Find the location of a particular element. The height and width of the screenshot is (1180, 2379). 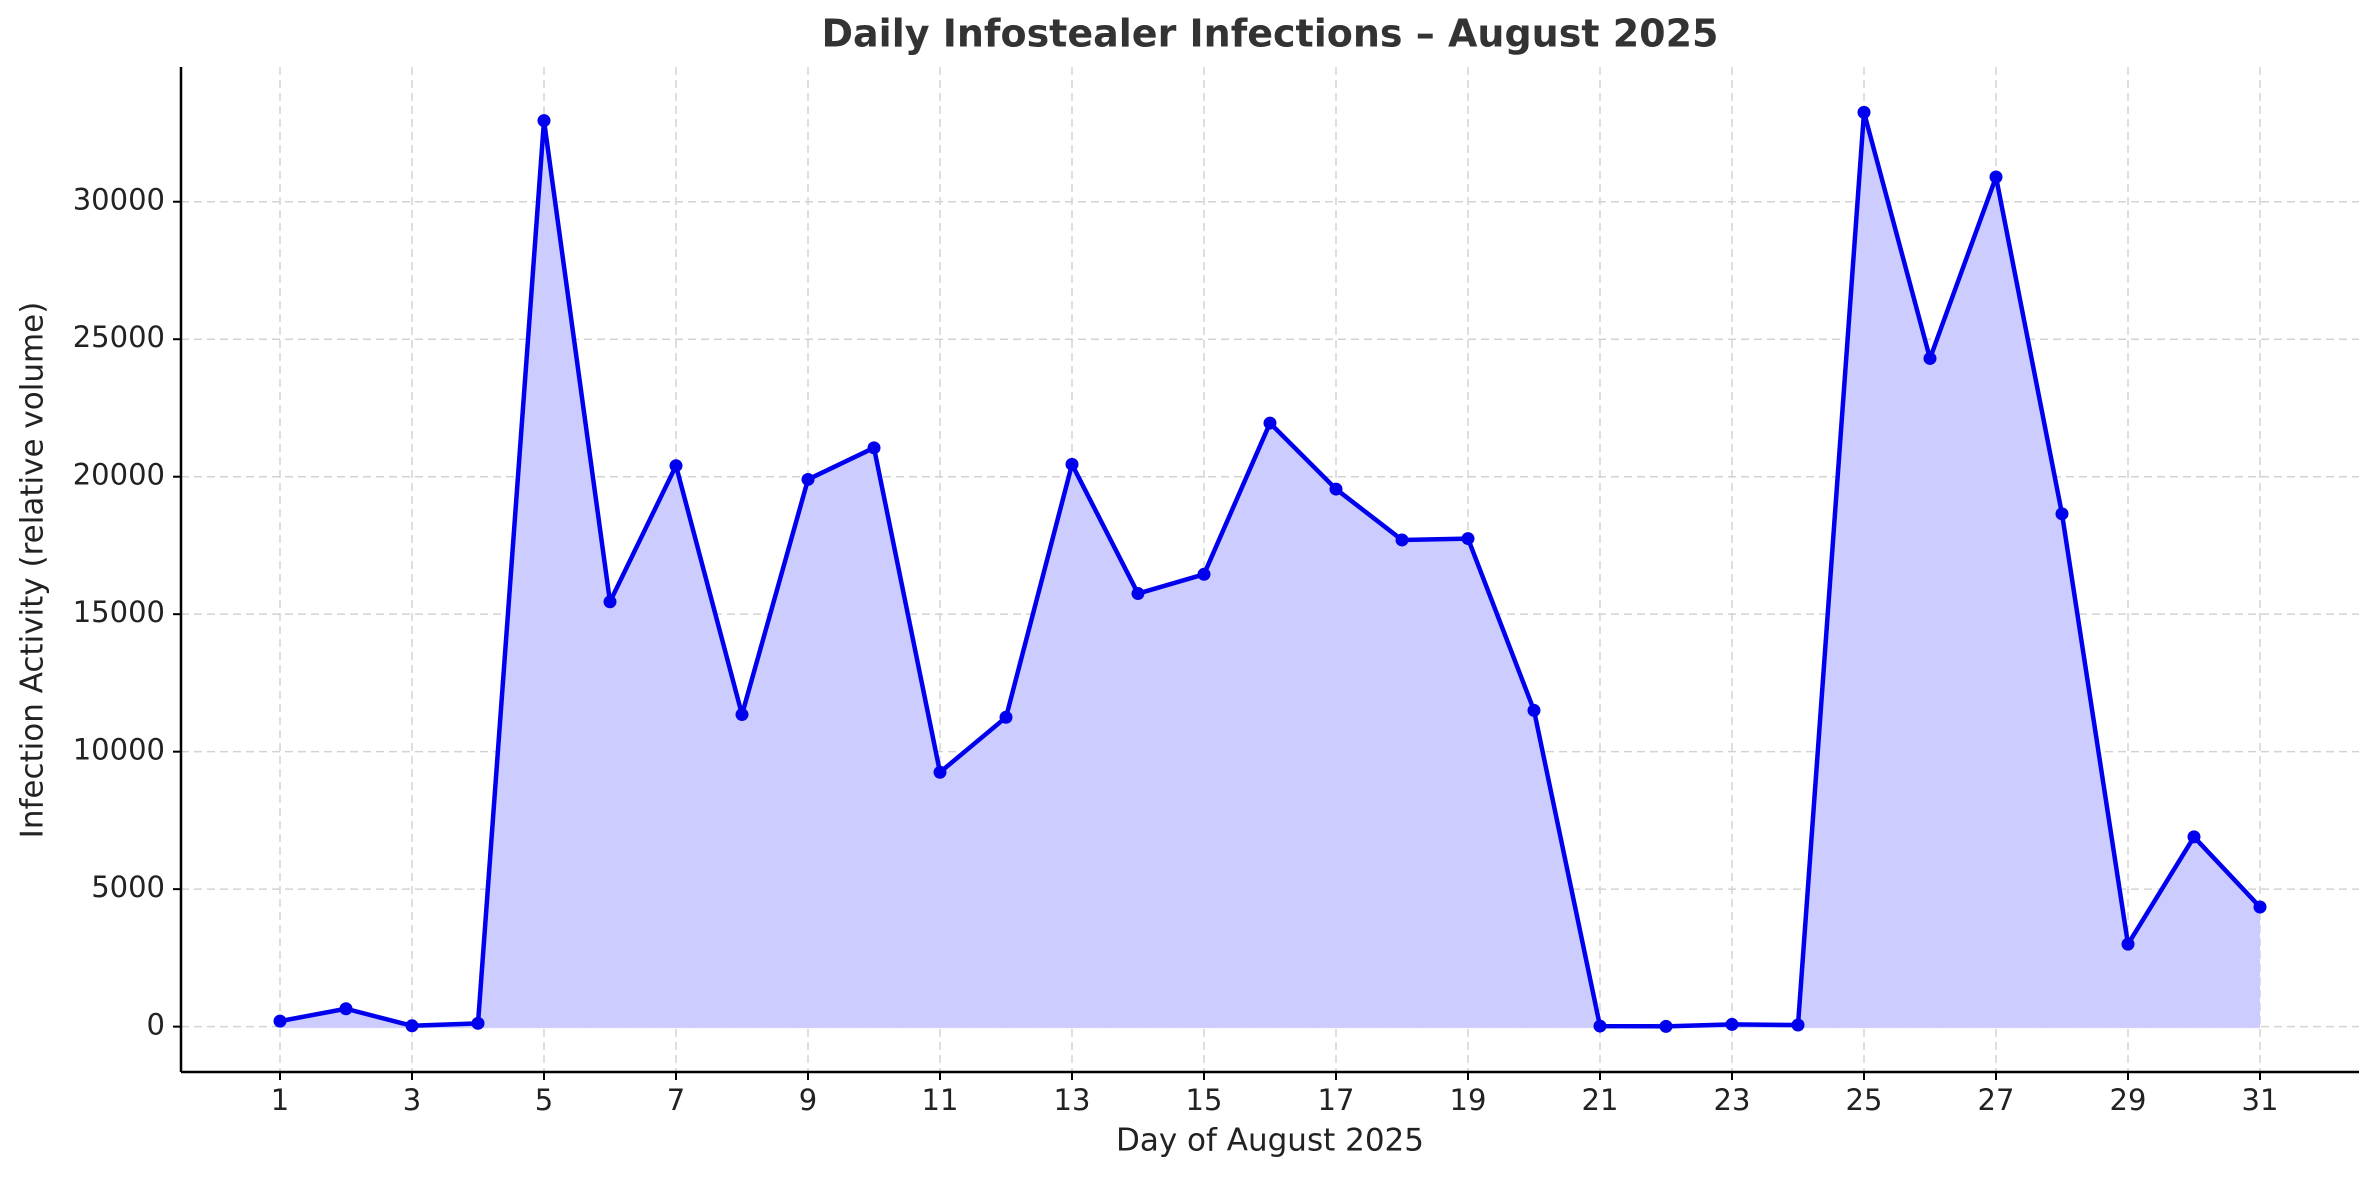

x-tick-label: 15 is located at coordinates (1204, 1100).